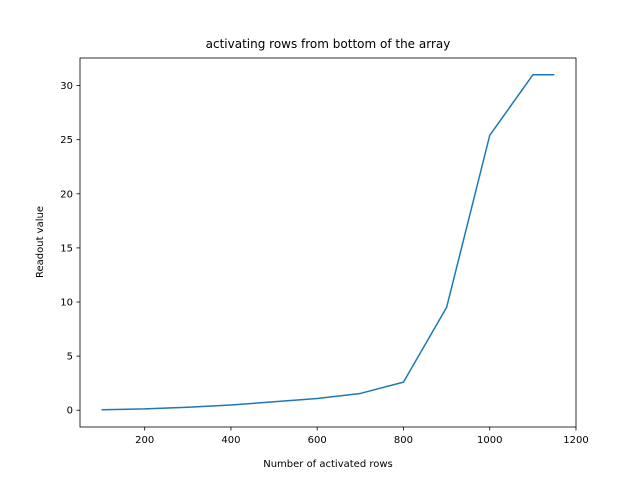  I want to click on x-axis: 200 400 600 800 1000 1200, so click(362, 436).